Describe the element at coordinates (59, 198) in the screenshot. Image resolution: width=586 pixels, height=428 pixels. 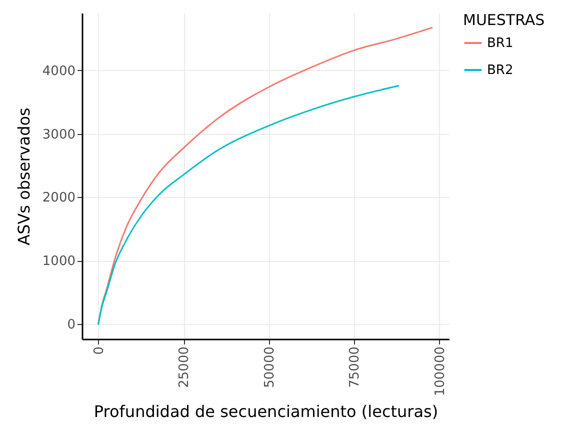
I see `y-tick-label: 2000` at that location.